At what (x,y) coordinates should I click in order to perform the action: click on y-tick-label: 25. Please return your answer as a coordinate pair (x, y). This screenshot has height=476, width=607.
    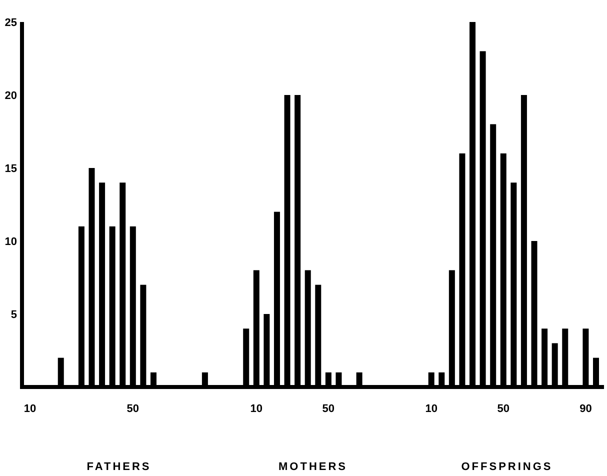
    Looking at the image, I should click on (10, 22).